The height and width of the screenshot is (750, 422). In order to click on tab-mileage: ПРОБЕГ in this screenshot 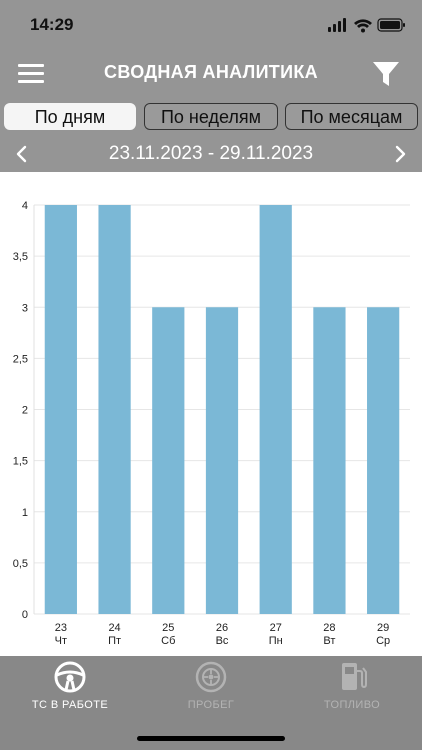, I will do `click(211, 686)`.